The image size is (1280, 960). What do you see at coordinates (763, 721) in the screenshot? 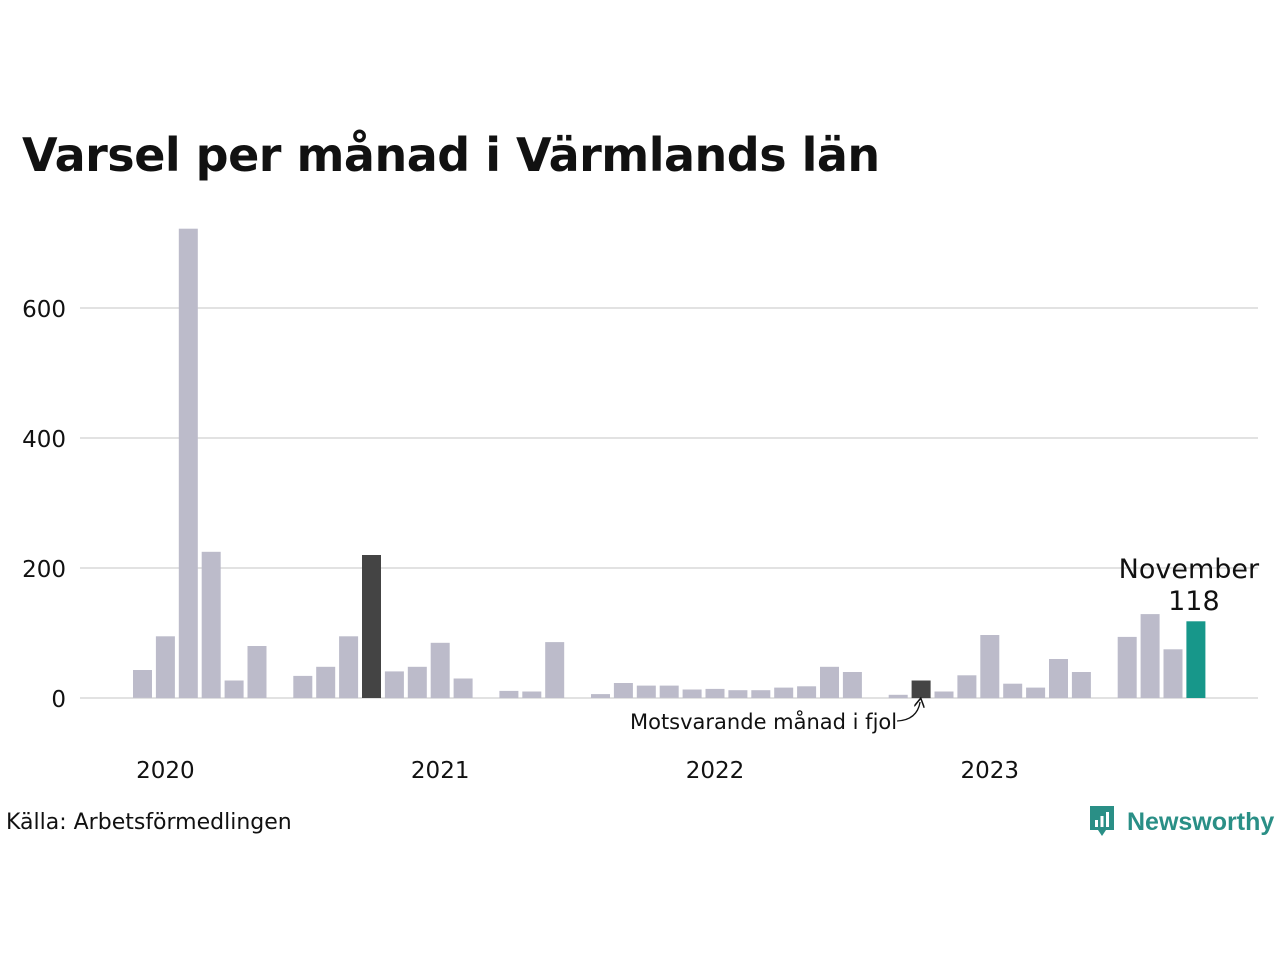
I see `comparison-label: Motsvarande månad i fjol` at bounding box center [763, 721].